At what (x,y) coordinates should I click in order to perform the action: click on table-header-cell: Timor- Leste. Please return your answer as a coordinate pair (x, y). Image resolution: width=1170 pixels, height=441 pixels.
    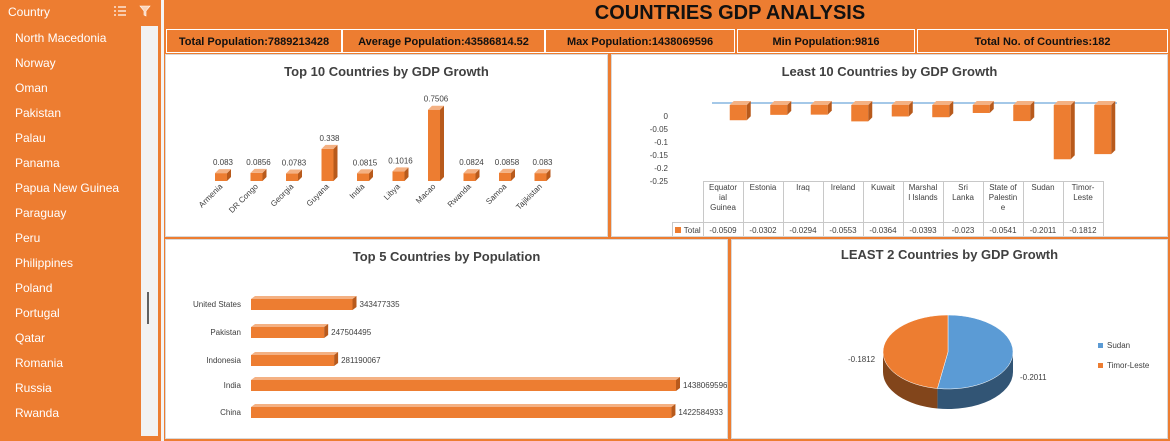
    Looking at the image, I should click on (1083, 202).